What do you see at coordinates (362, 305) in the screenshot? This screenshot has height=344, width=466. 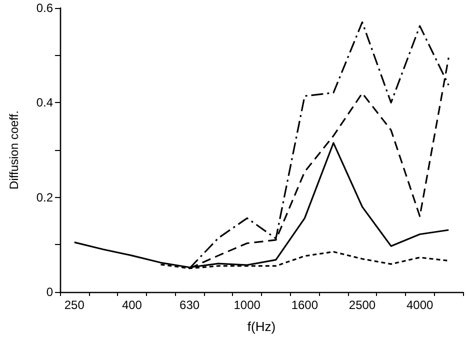 I see `x-tick-label: 2500` at bounding box center [362, 305].